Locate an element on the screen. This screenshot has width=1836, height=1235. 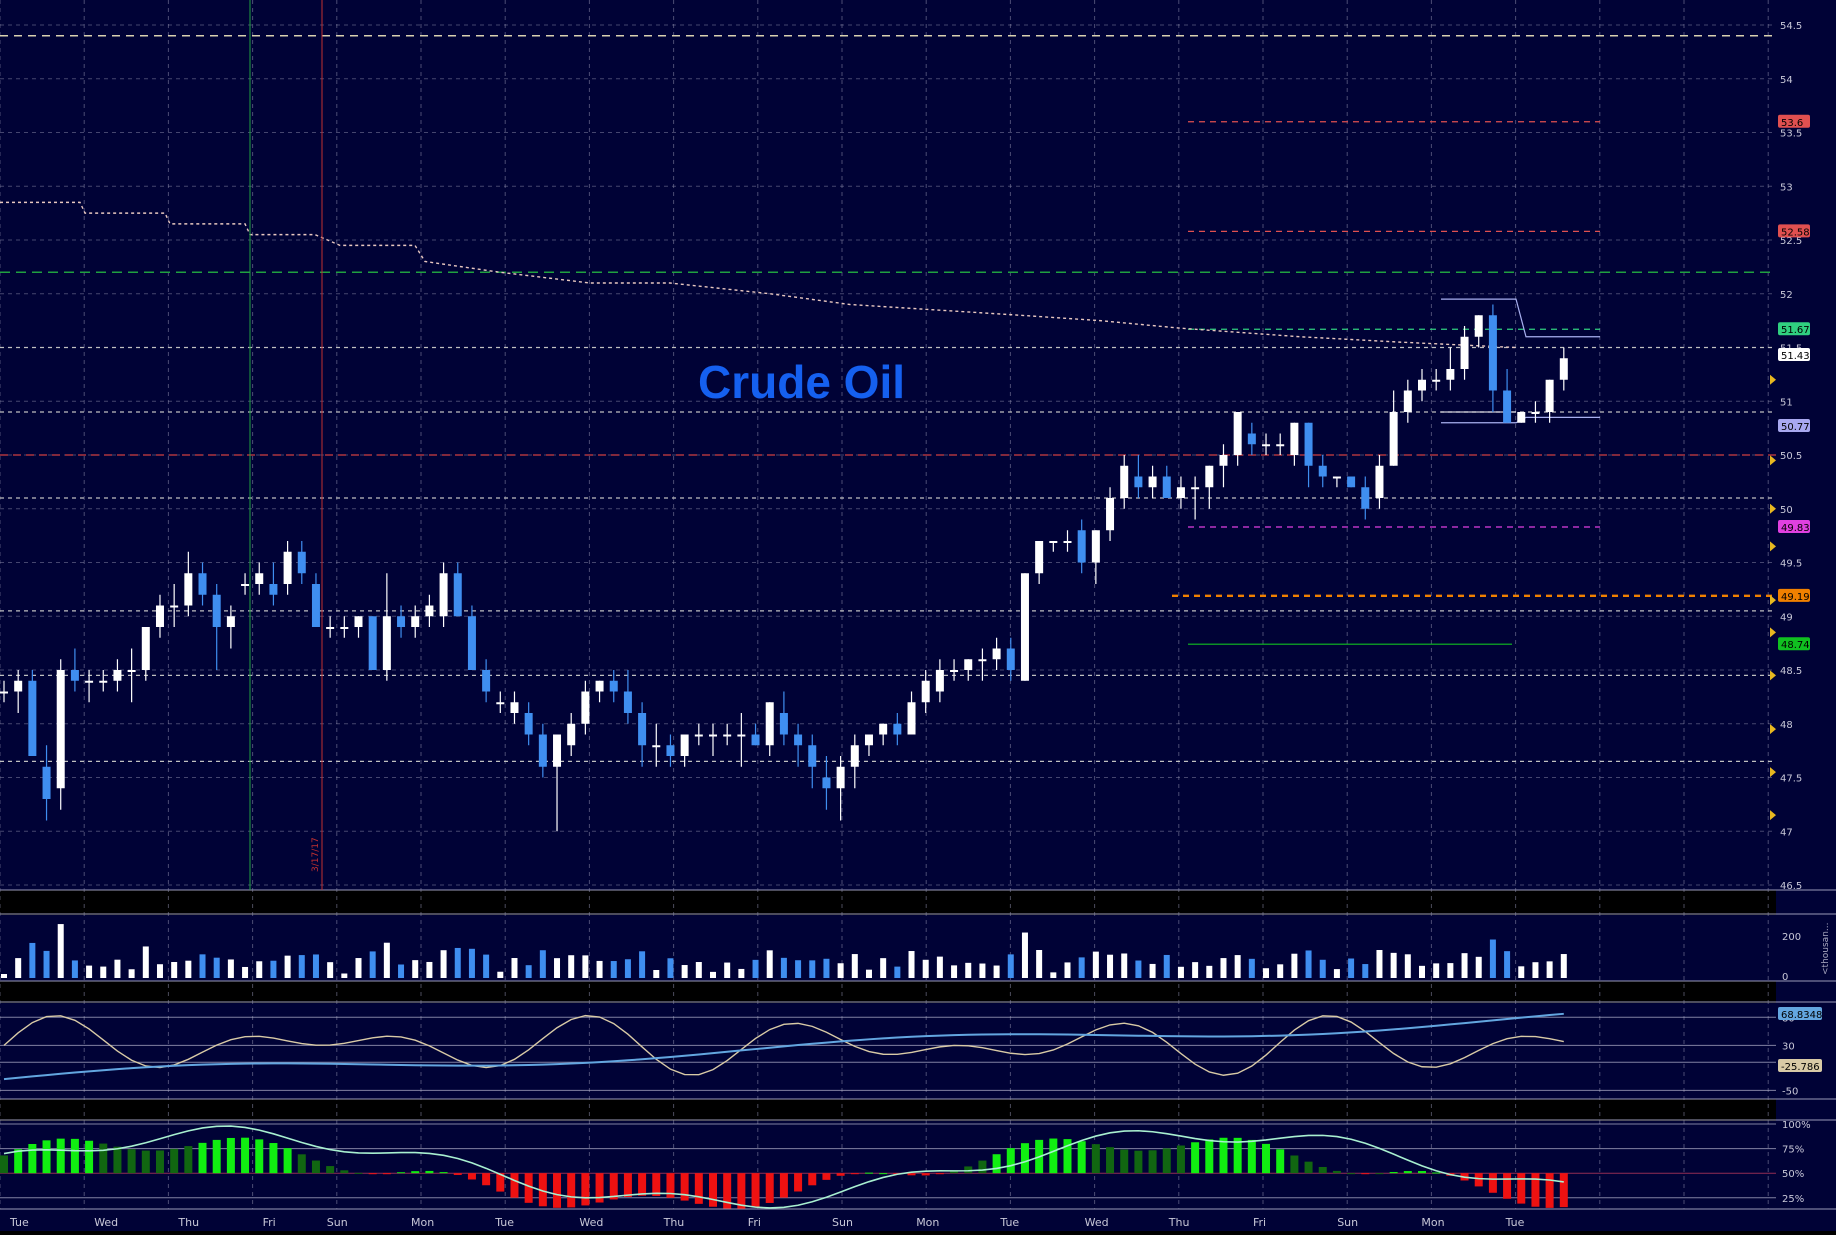
price-tick-label: 54.5 is located at coordinates (1791, 26).